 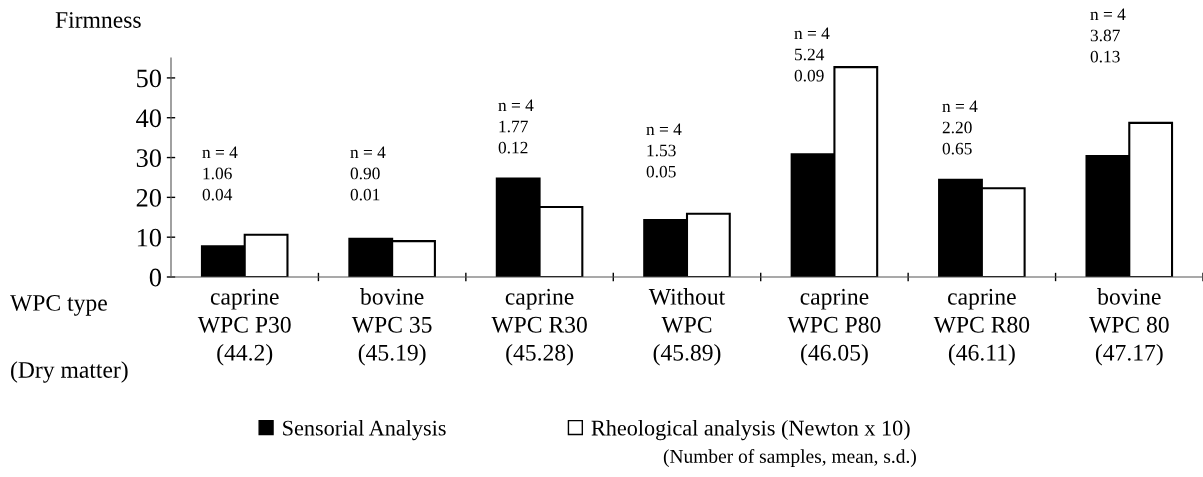 I want to click on annotation: n = 4 5.24 0.09, so click(x=812, y=54).